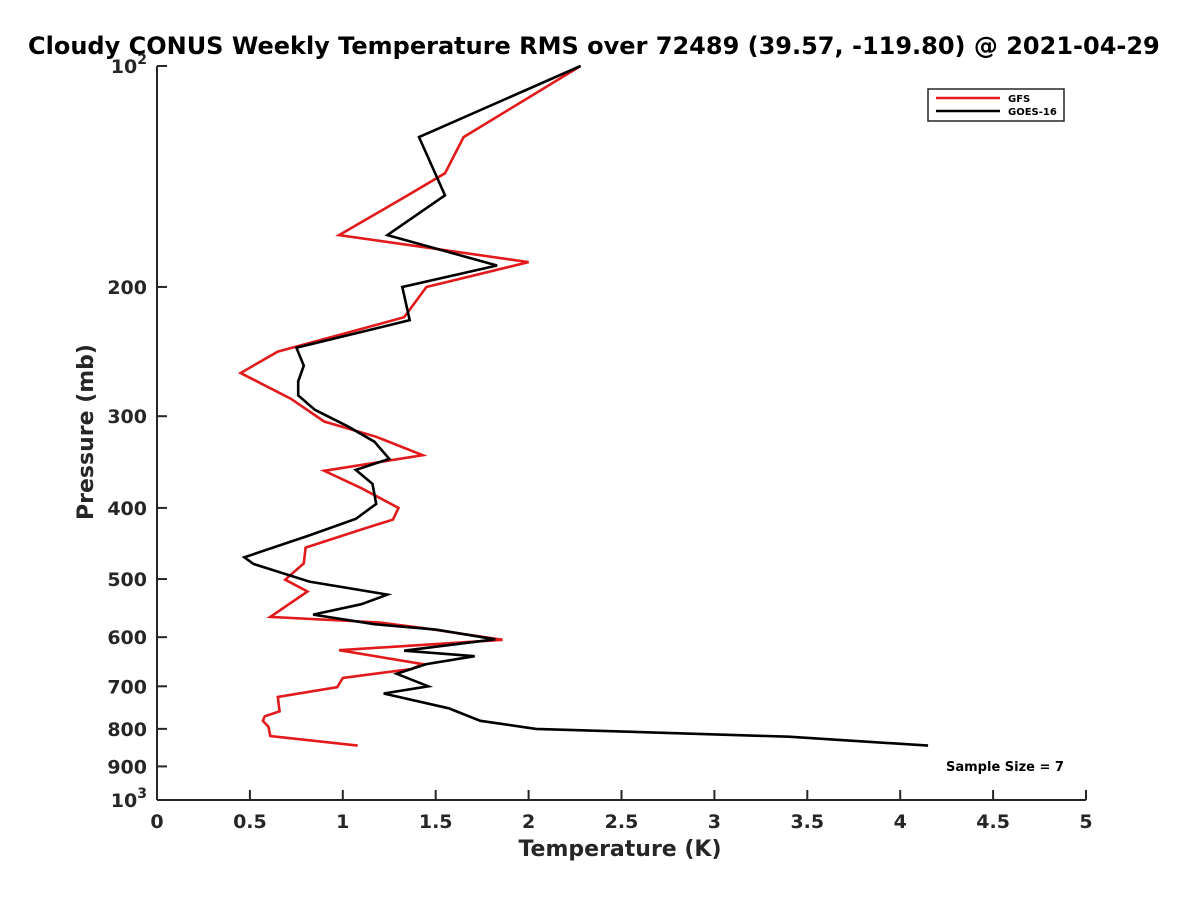 The height and width of the screenshot is (900, 1200). What do you see at coordinates (1005, 767) in the screenshot?
I see `sample-size-annotation: Sample Size = 7` at bounding box center [1005, 767].